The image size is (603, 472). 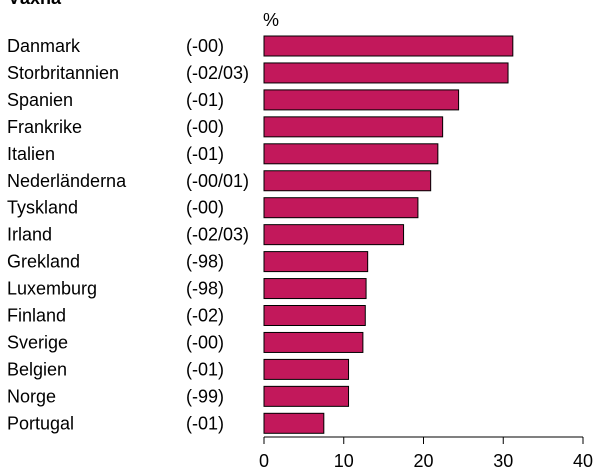 I want to click on category-label: Tyskland, so click(x=42, y=208).